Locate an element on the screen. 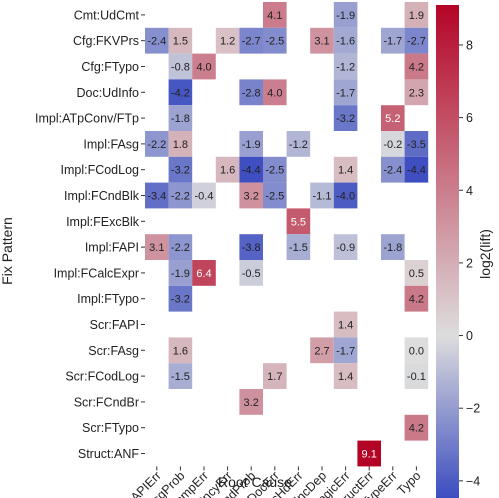 Image resolution: width=499 pixels, height=498 pixels. cell-value-label: 9.1 is located at coordinates (369, 455).